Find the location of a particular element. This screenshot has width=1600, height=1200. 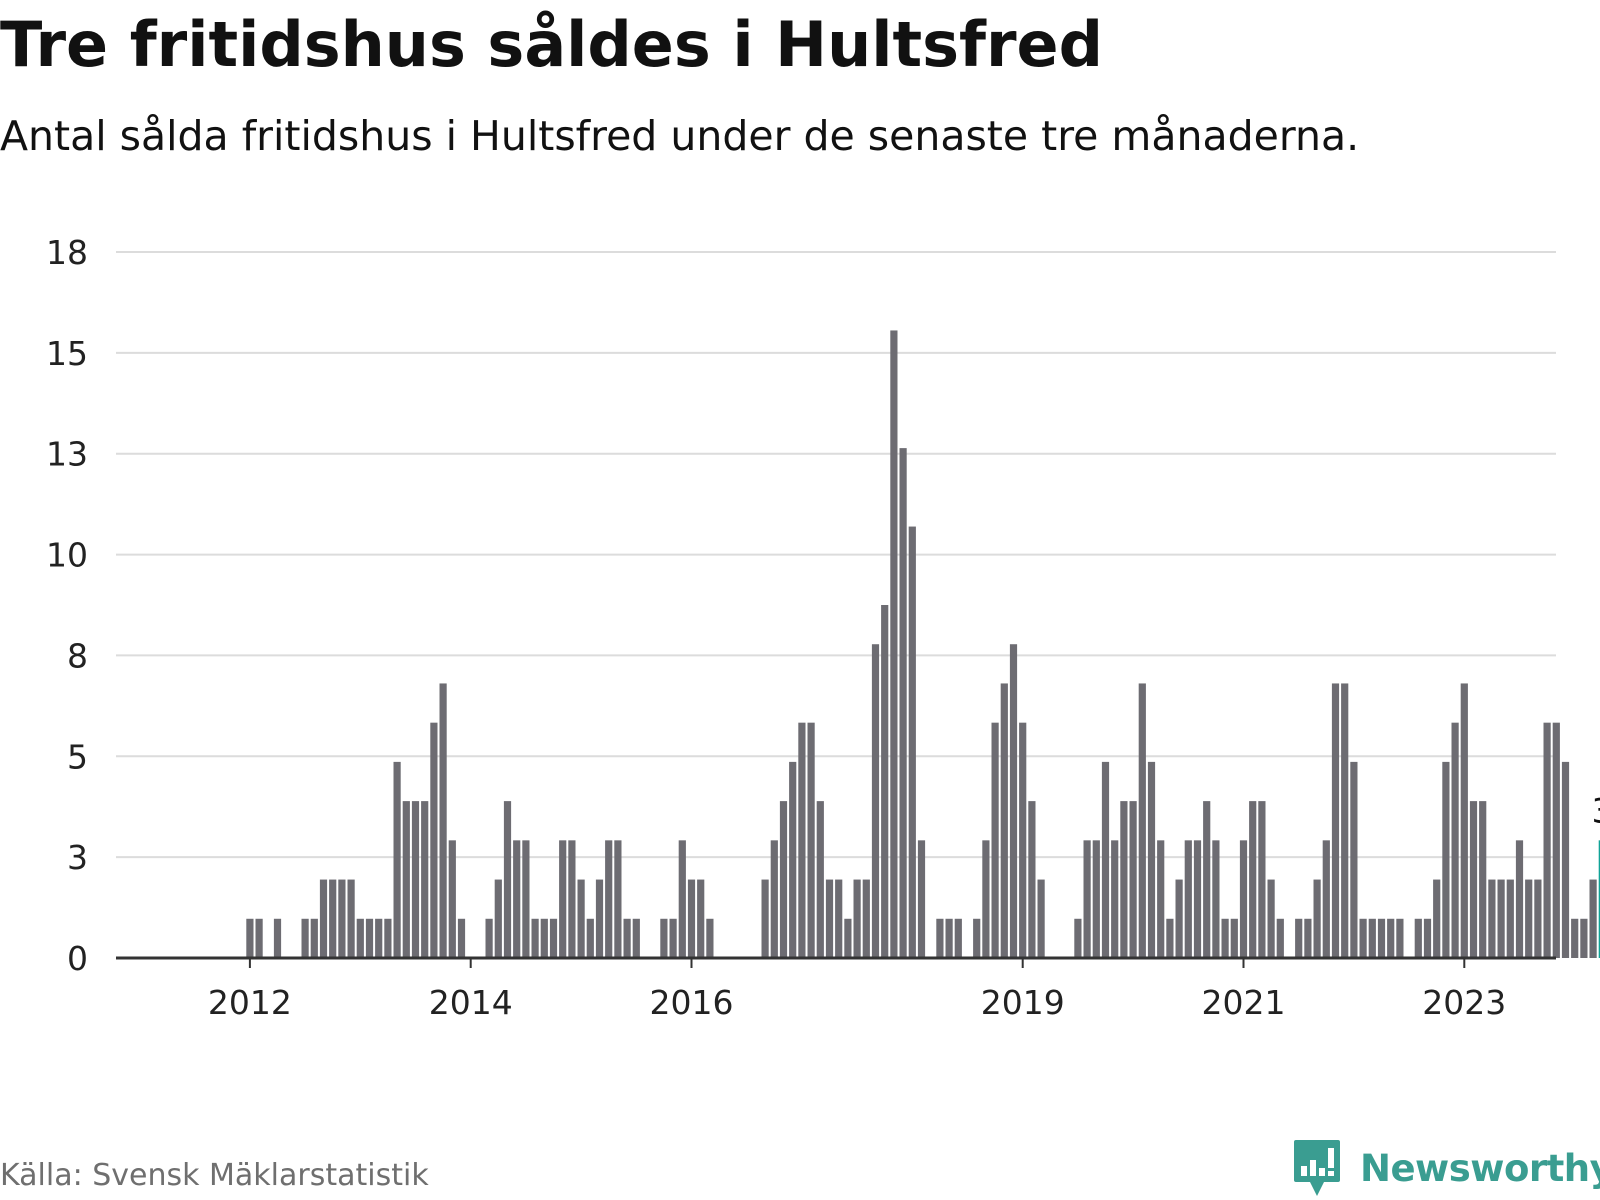

x-tick-label: 2012 is located at coordinates (250, 1002).